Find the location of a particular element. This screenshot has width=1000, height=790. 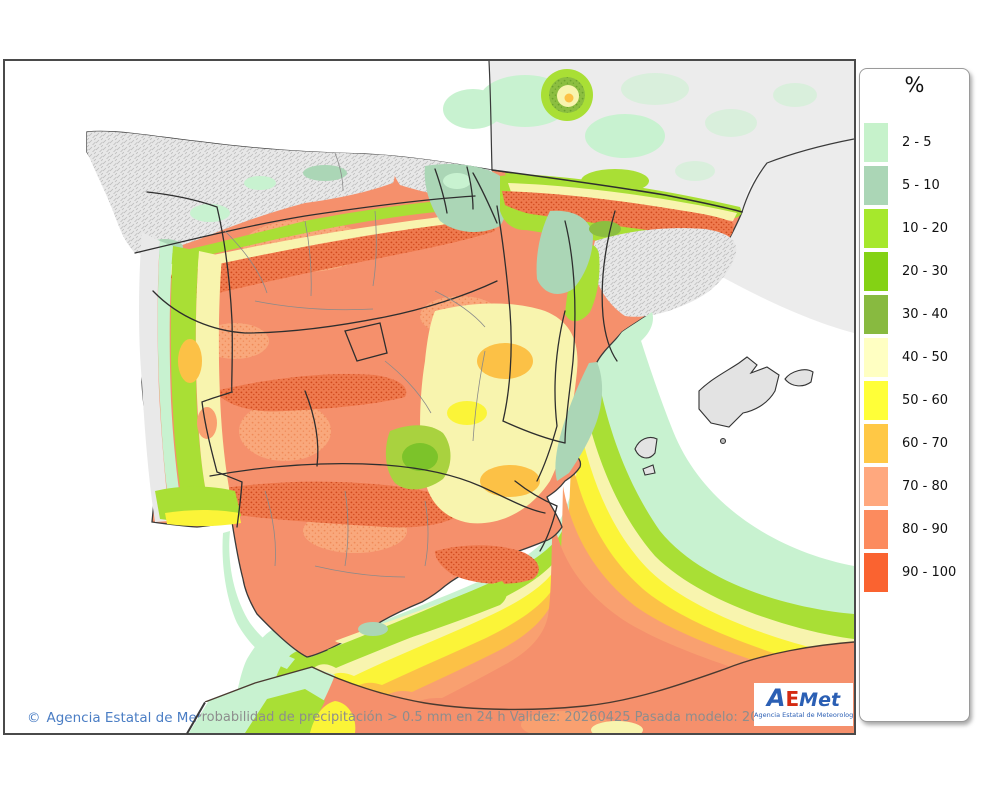

legend-item: 90 - 100 is located at coordinates (914, 572).